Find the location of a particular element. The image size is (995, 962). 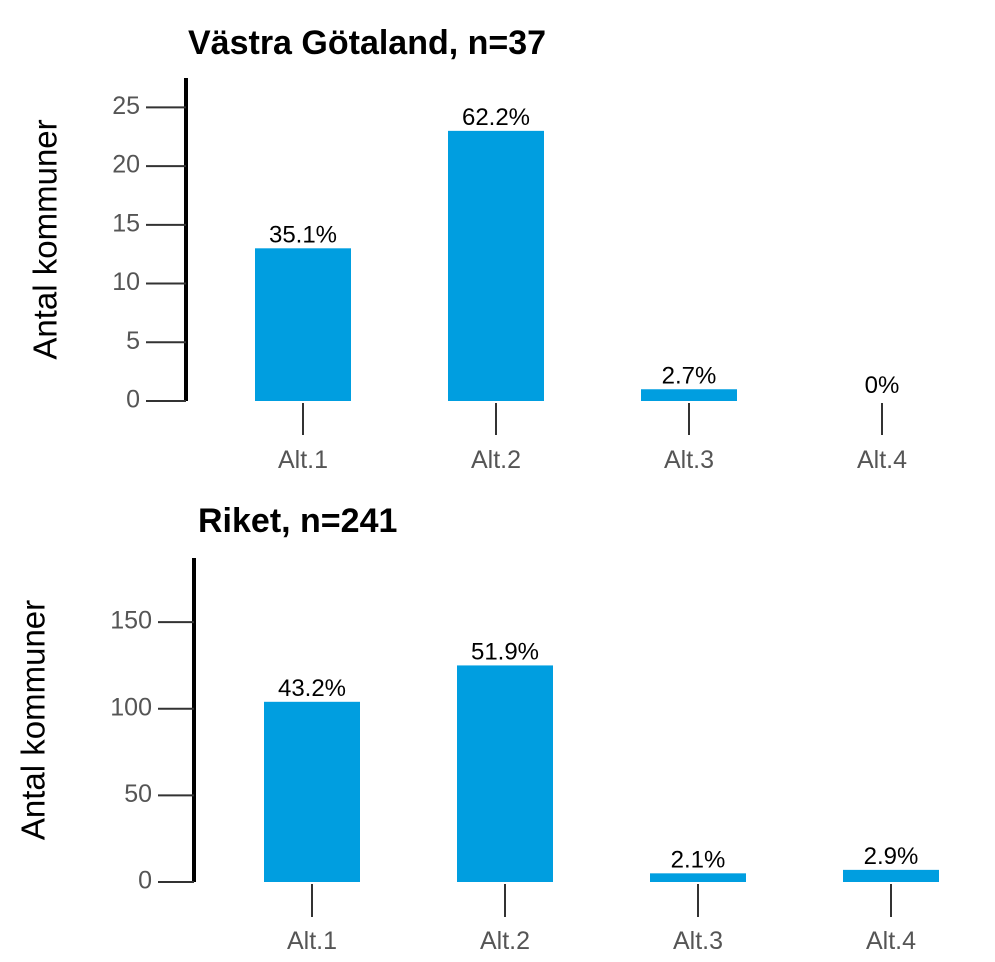

y-tick-label: 5 is located at coordinates (133, 341).